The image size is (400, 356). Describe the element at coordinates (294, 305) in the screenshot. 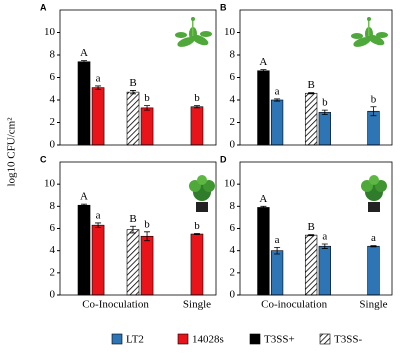

I see `group-label: Co-inoculation` at that location.